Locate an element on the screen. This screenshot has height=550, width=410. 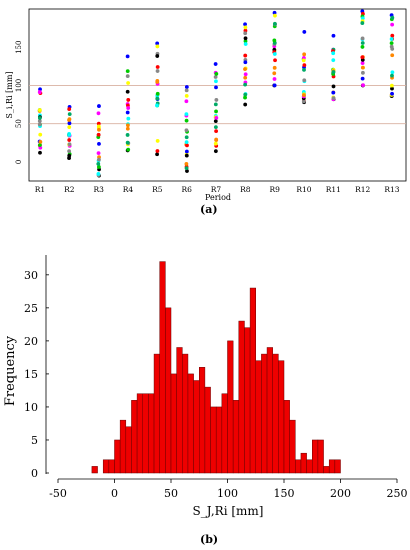
x-tick-label: R9 is located at coordinates (274, 189).